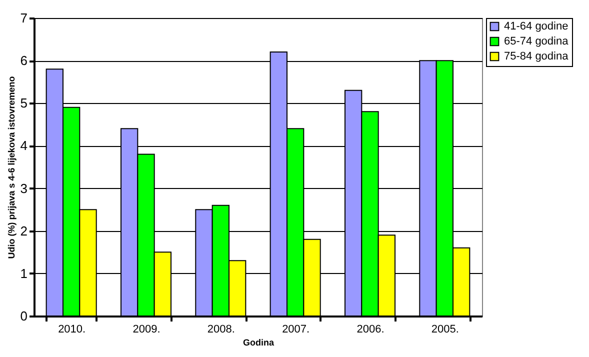 The height and width of the screenshot is (357, 589). Describe the element at coordinates (536, 26) in the screenshot. I see `legend-label: 41-64 godine` at that location.